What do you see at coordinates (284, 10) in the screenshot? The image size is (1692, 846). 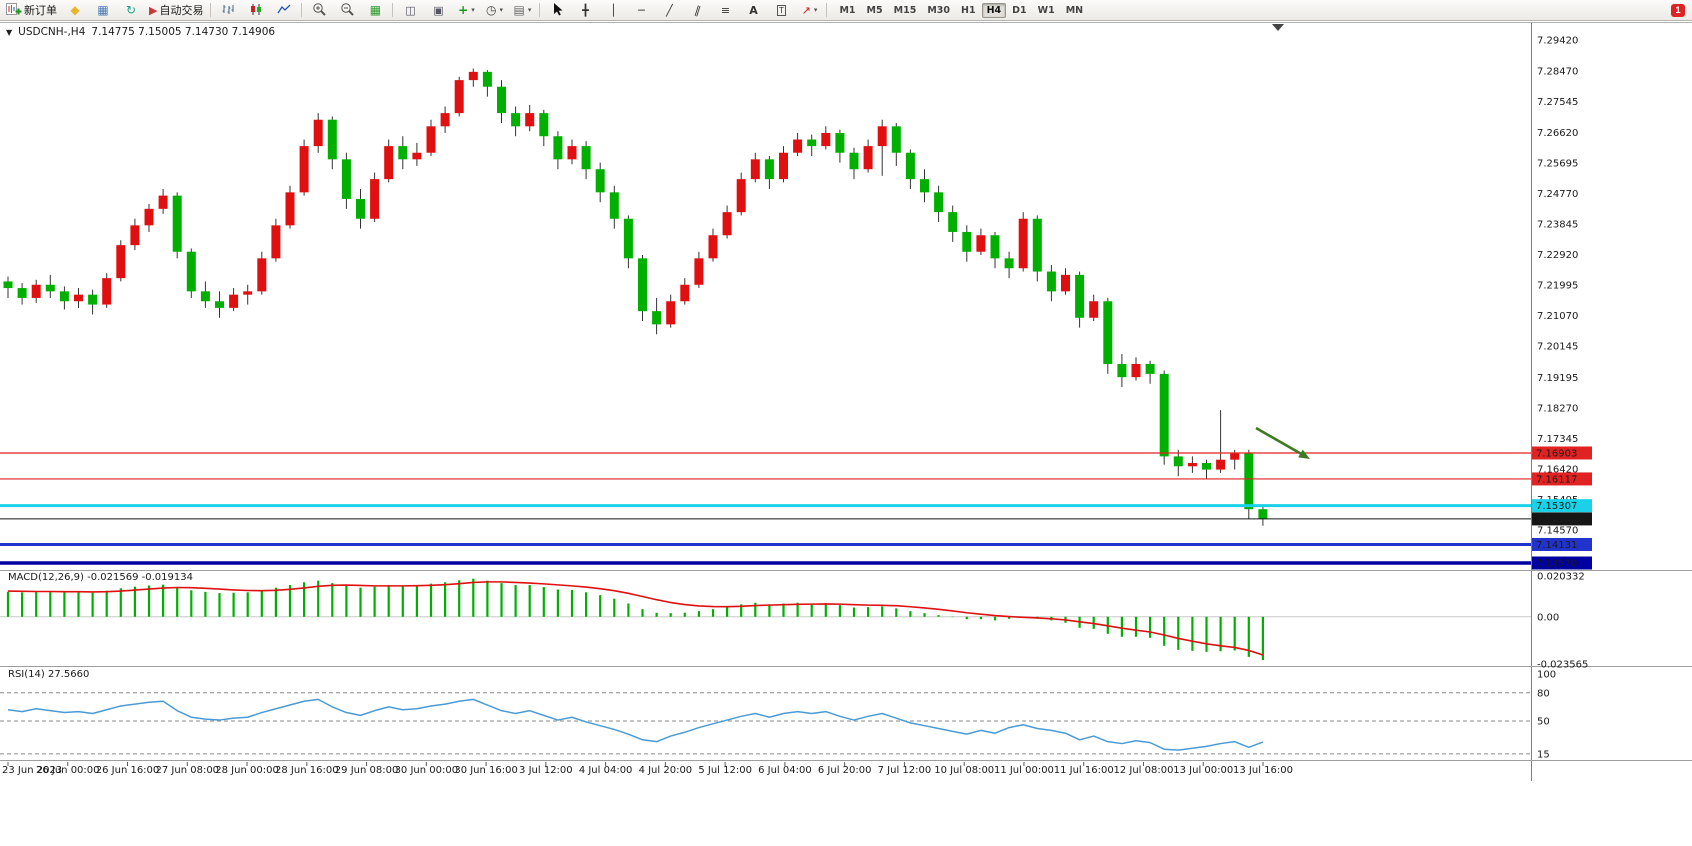 I see `line-chart-button` at bounding box center [284, 10].